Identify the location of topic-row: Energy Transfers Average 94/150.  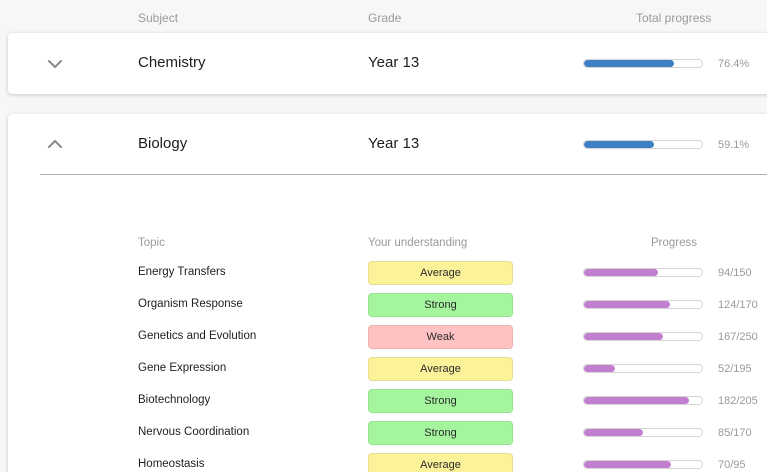
(387, 273).